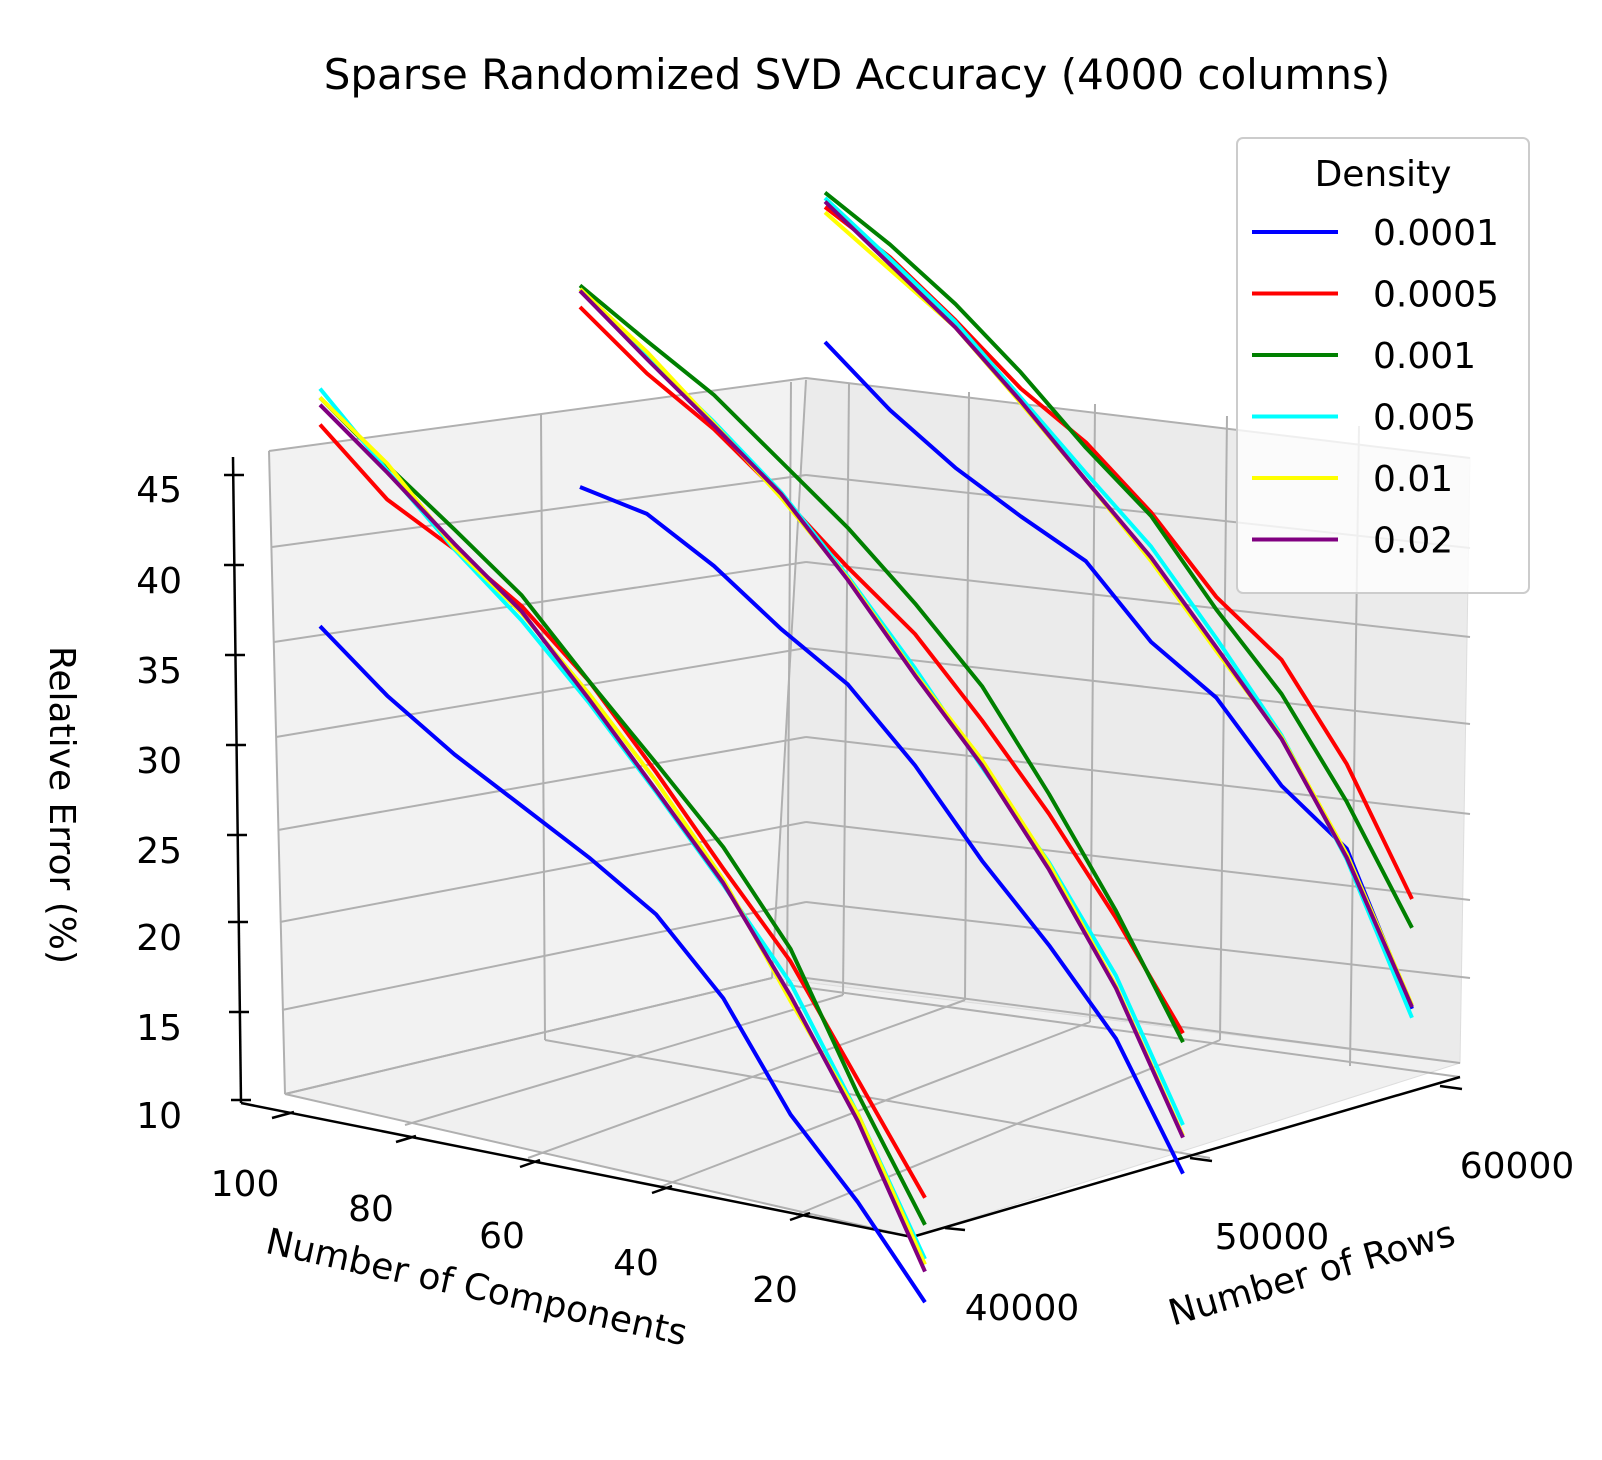 The width and height of the screenshot is (1602, 1460). Describe the element at coordinates (1436, 233) in the screenshot. I see `legend-label: 0.0001` at that location.